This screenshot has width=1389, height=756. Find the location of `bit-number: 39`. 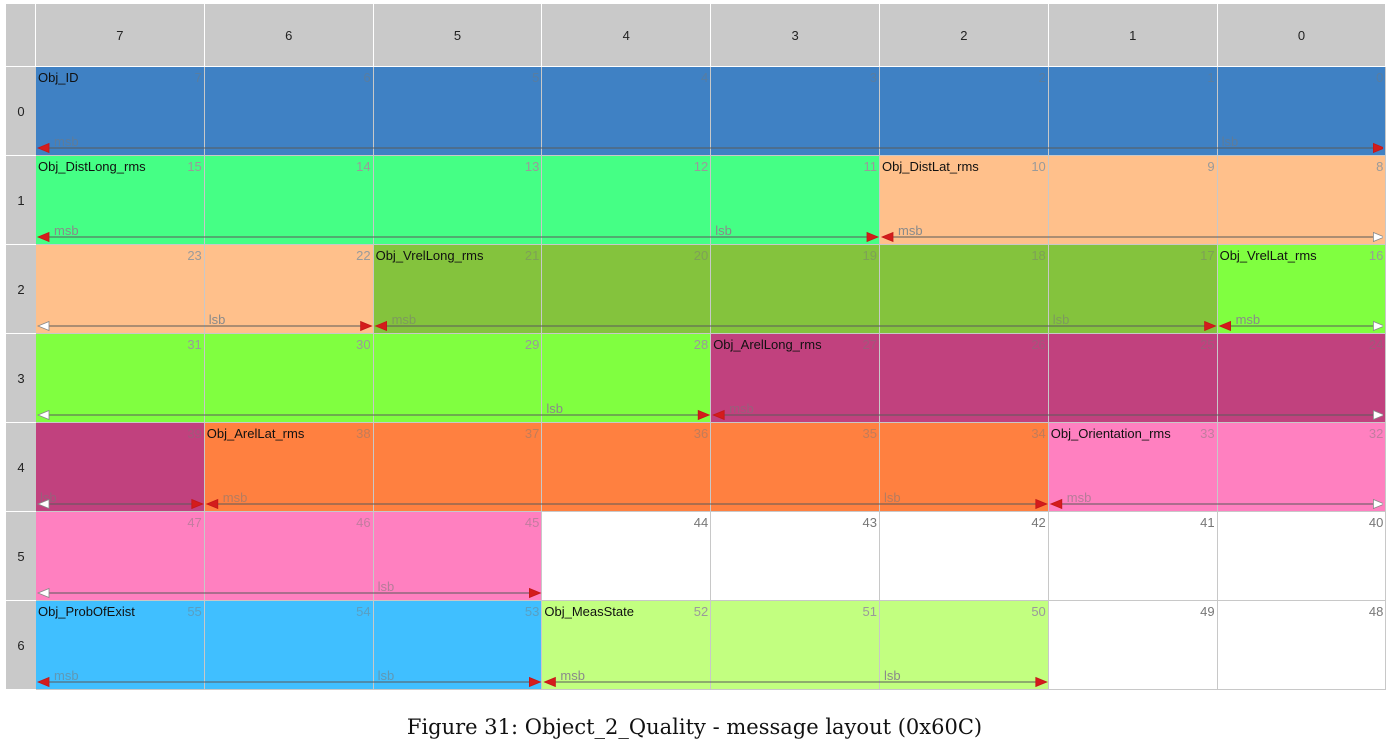

bit-number: 39 is located at coordinates (194, 433).